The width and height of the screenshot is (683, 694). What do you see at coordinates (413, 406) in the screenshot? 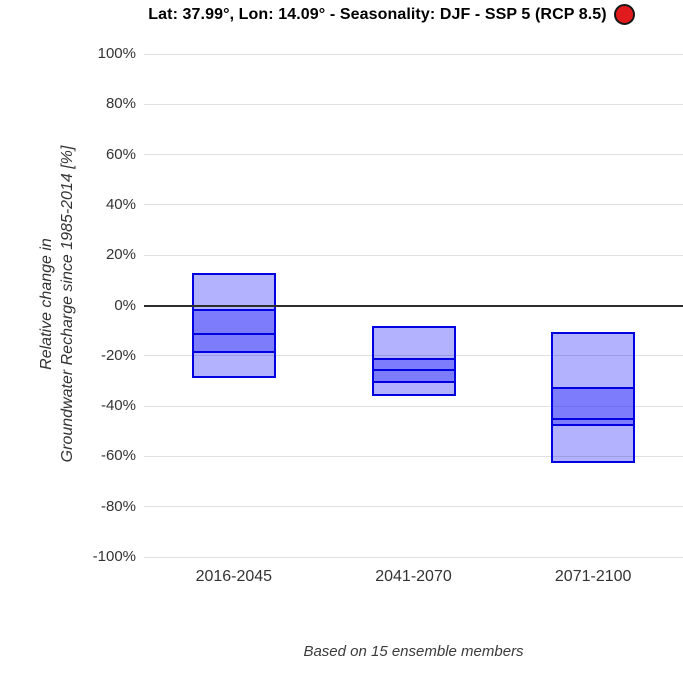
I see `gridline--40%` at bounding box center [413, 406].